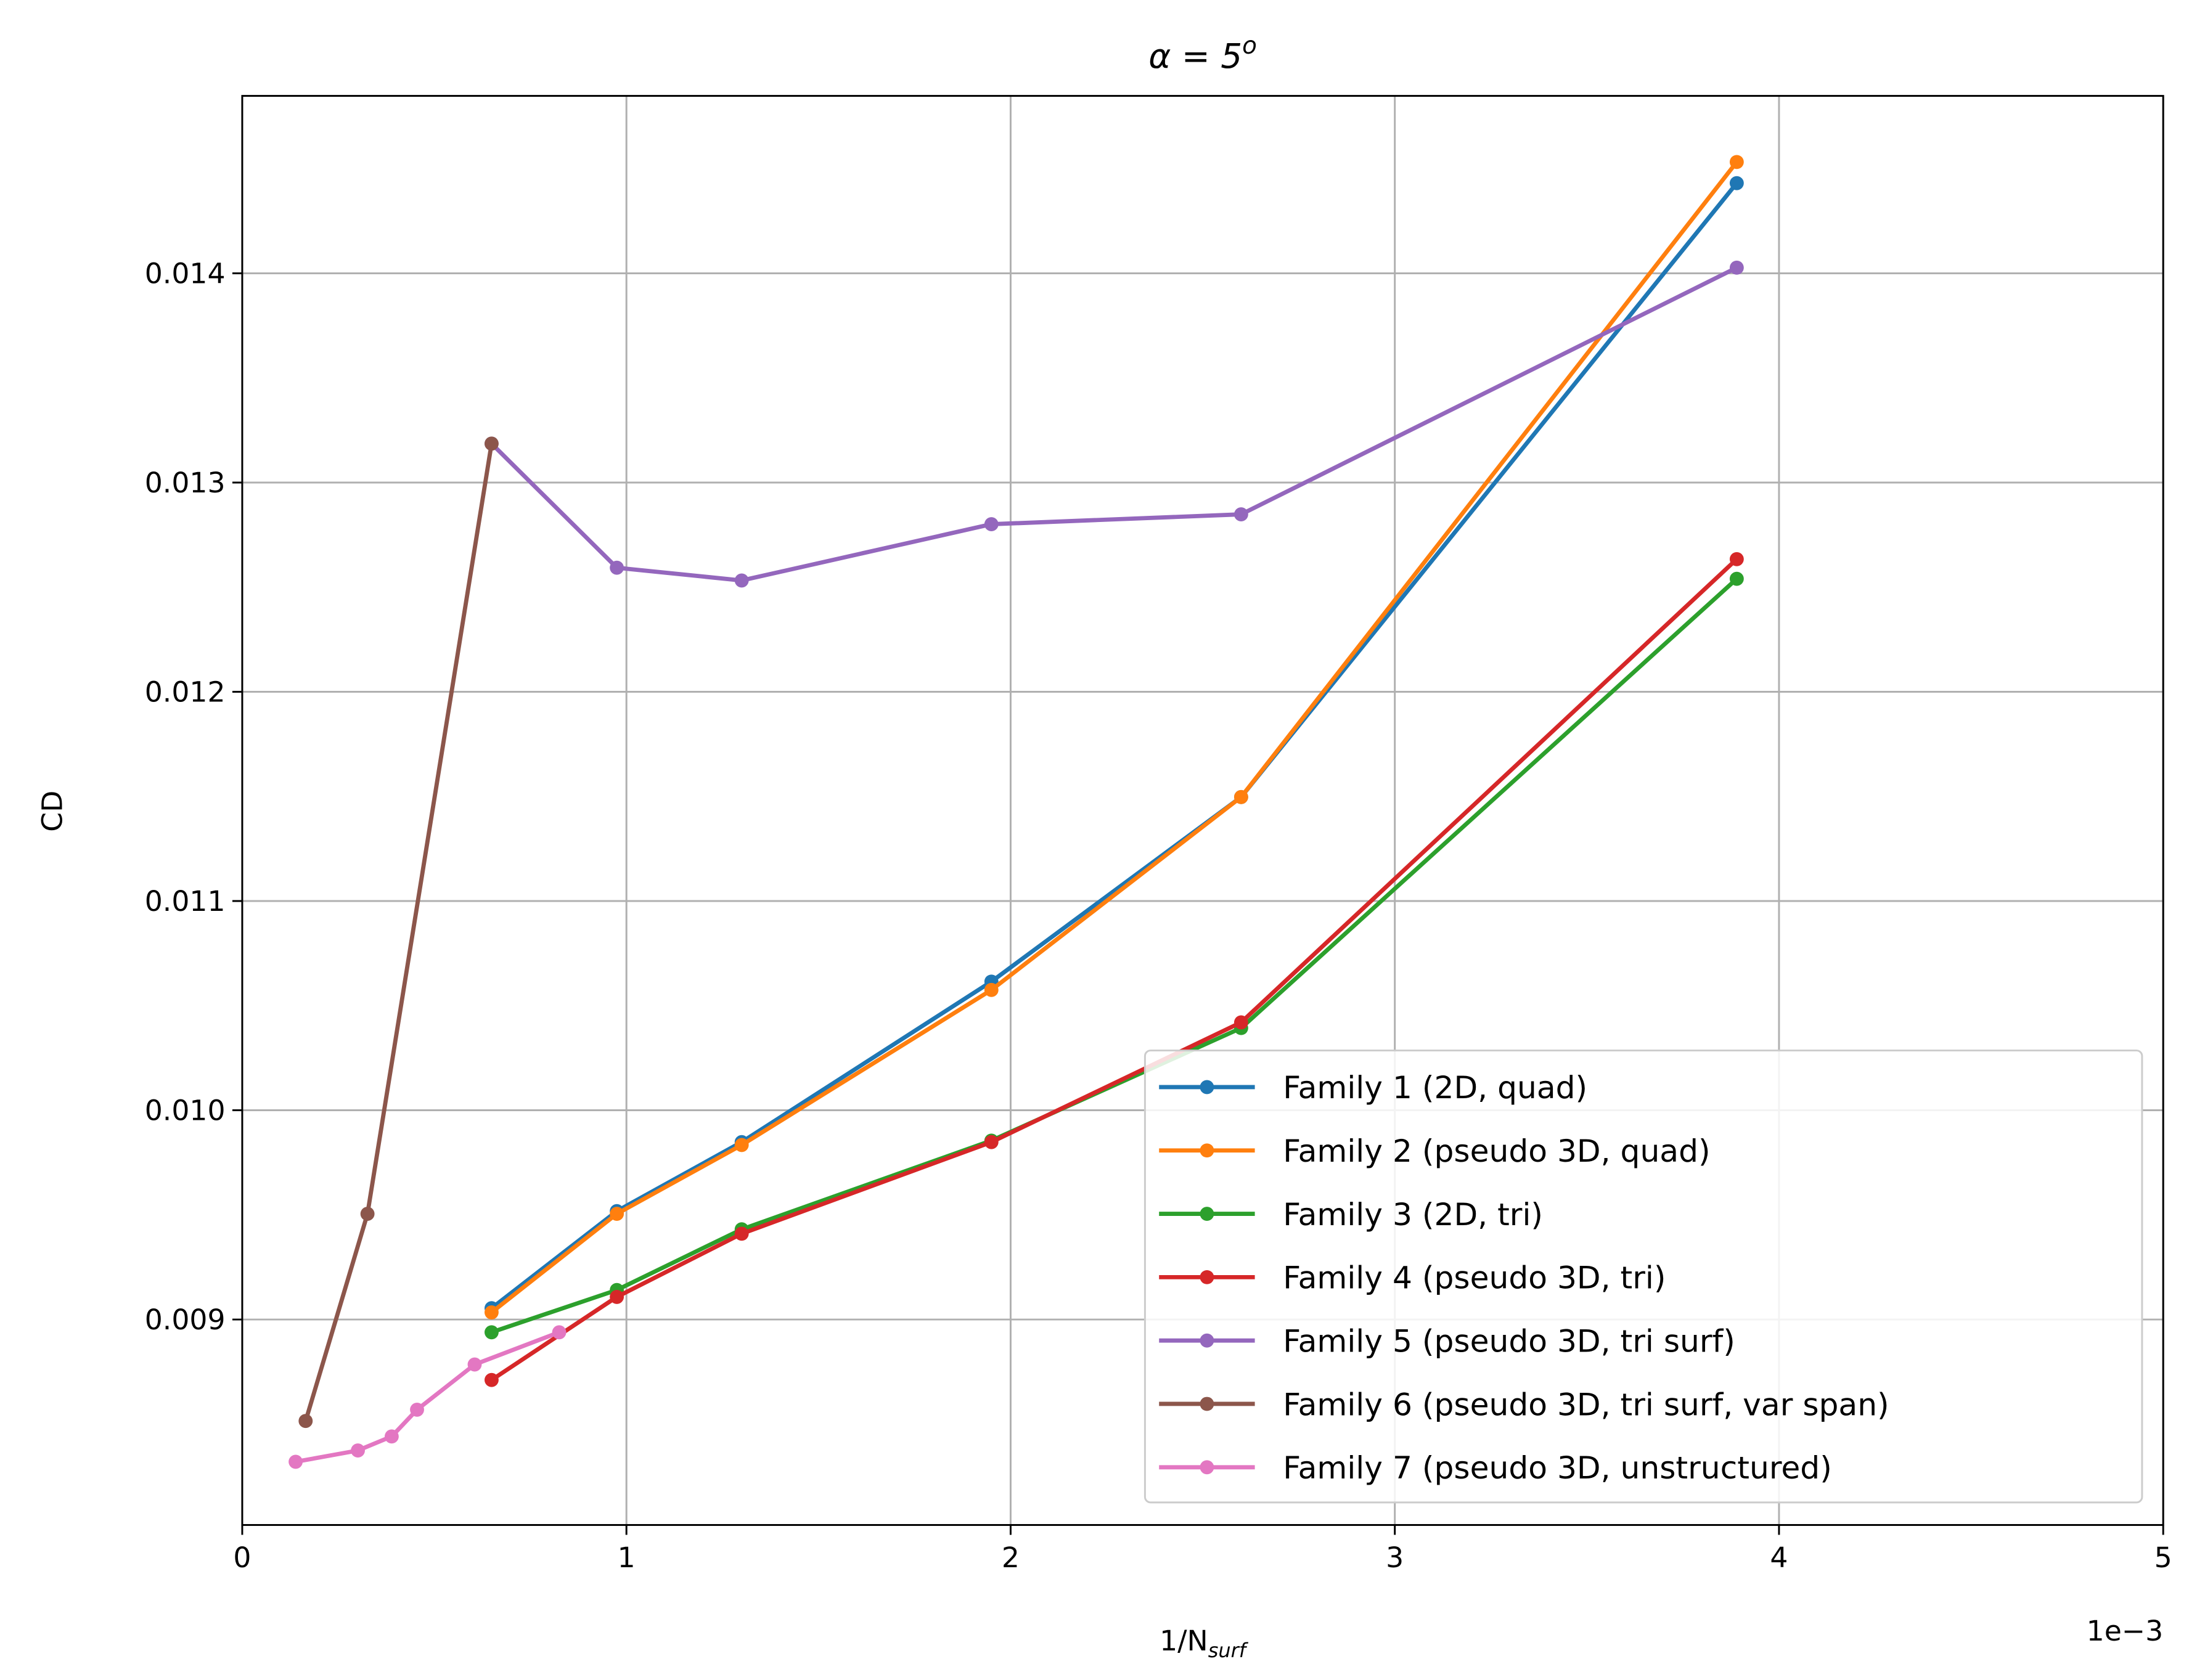 The image size is (2197, 1680). I want to click on x-tick-label: 1, so click(627, 1557).